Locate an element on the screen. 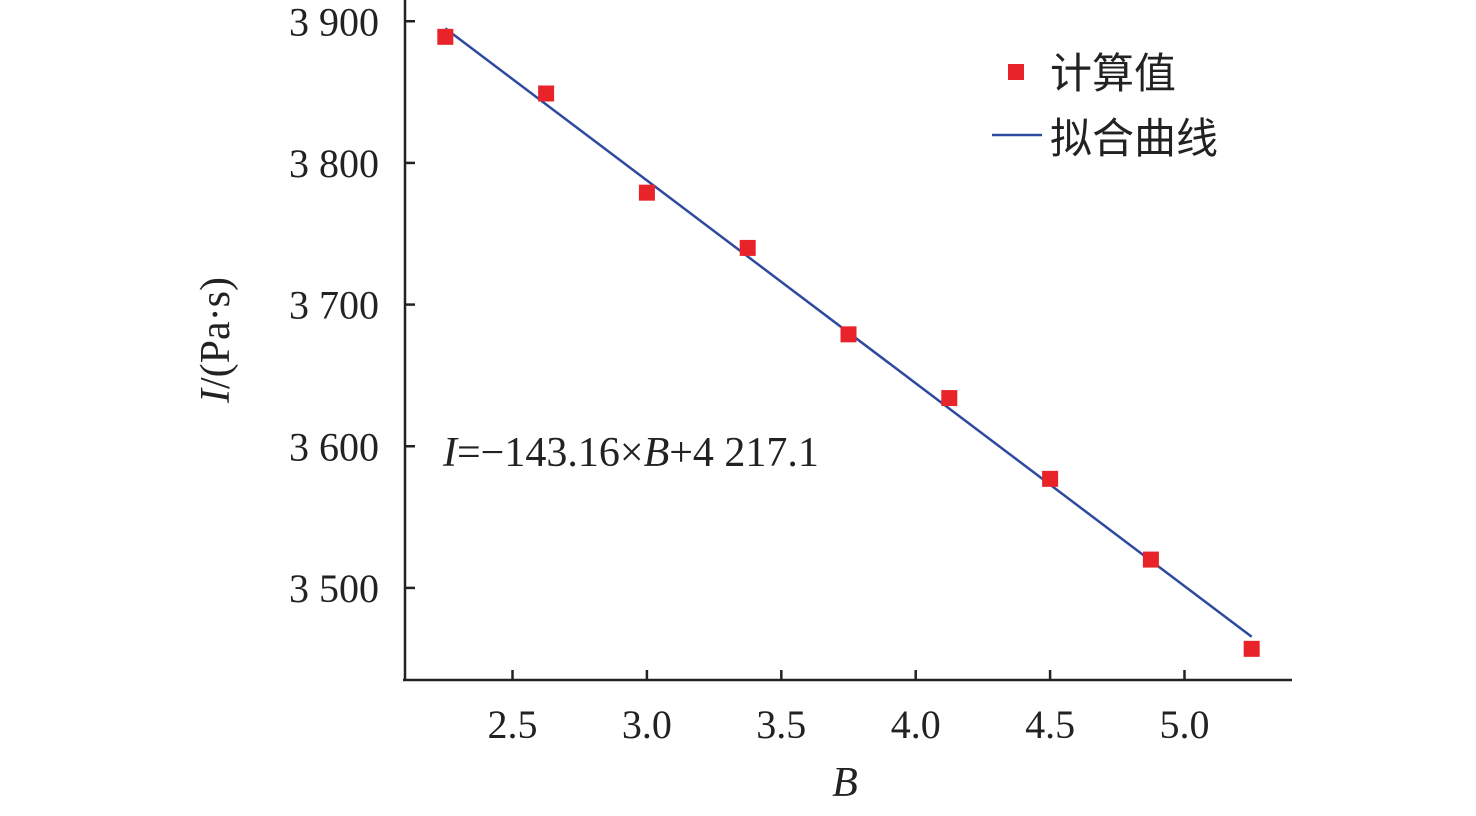 This screenshot has height=816, width=1476. x-ticks: 2.5 3.0 3.5 4.0 4.5 5.0 is located at coordinates (848, 708).